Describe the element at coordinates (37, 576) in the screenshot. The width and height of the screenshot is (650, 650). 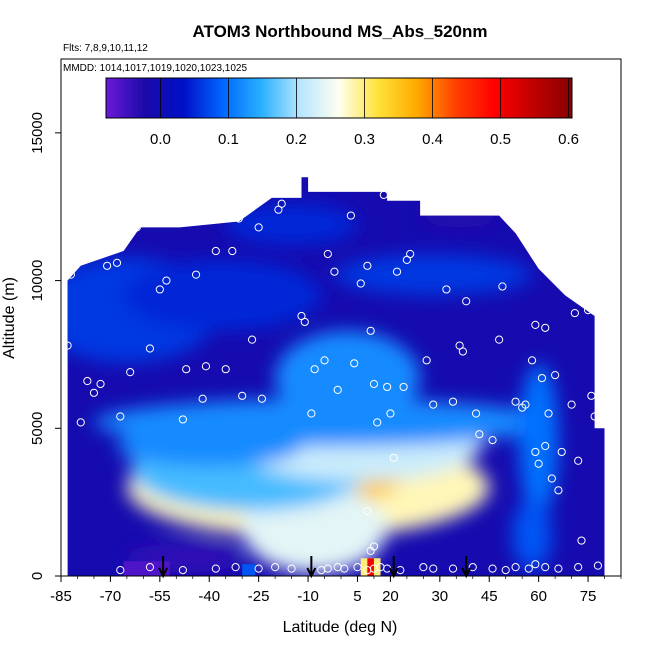
I see `y-tick-label: 0` at that location.